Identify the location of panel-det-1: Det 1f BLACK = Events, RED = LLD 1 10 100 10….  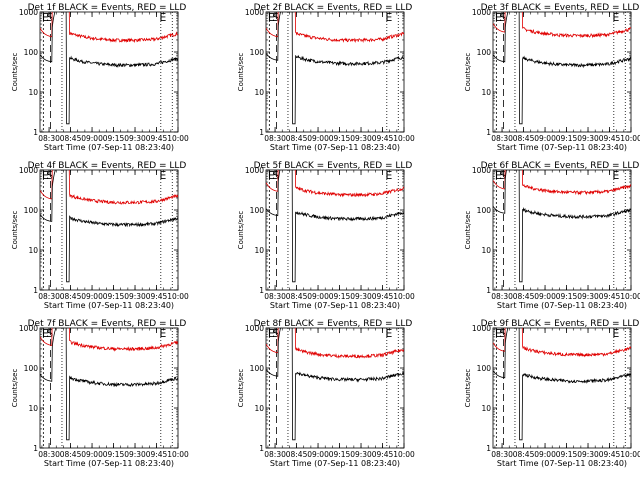
(100, 77).